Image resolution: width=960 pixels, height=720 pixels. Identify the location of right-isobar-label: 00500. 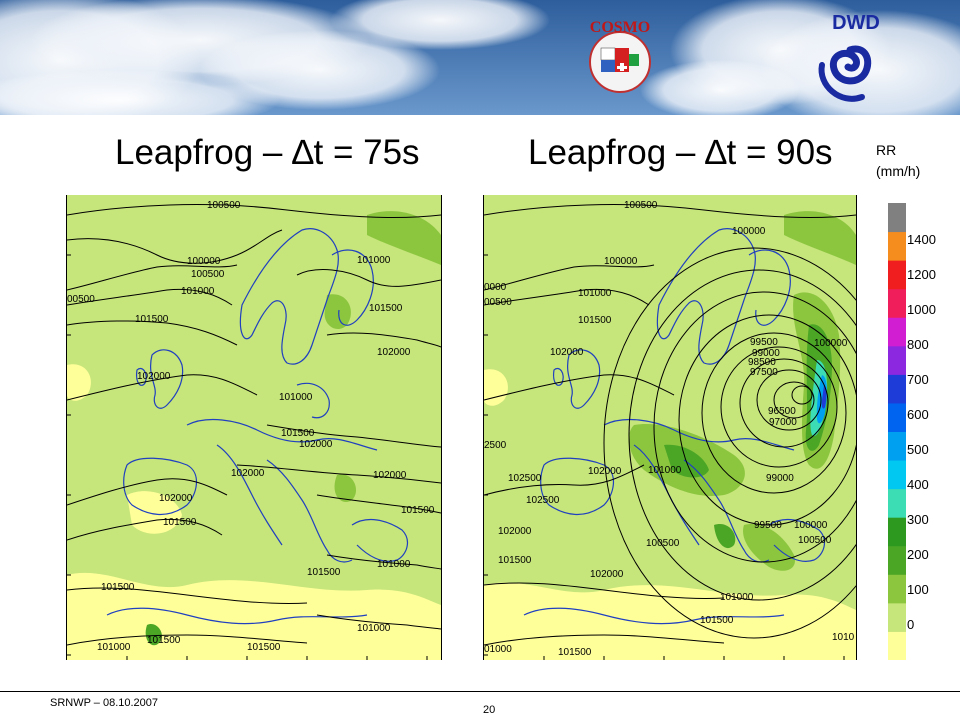
(498, 302).